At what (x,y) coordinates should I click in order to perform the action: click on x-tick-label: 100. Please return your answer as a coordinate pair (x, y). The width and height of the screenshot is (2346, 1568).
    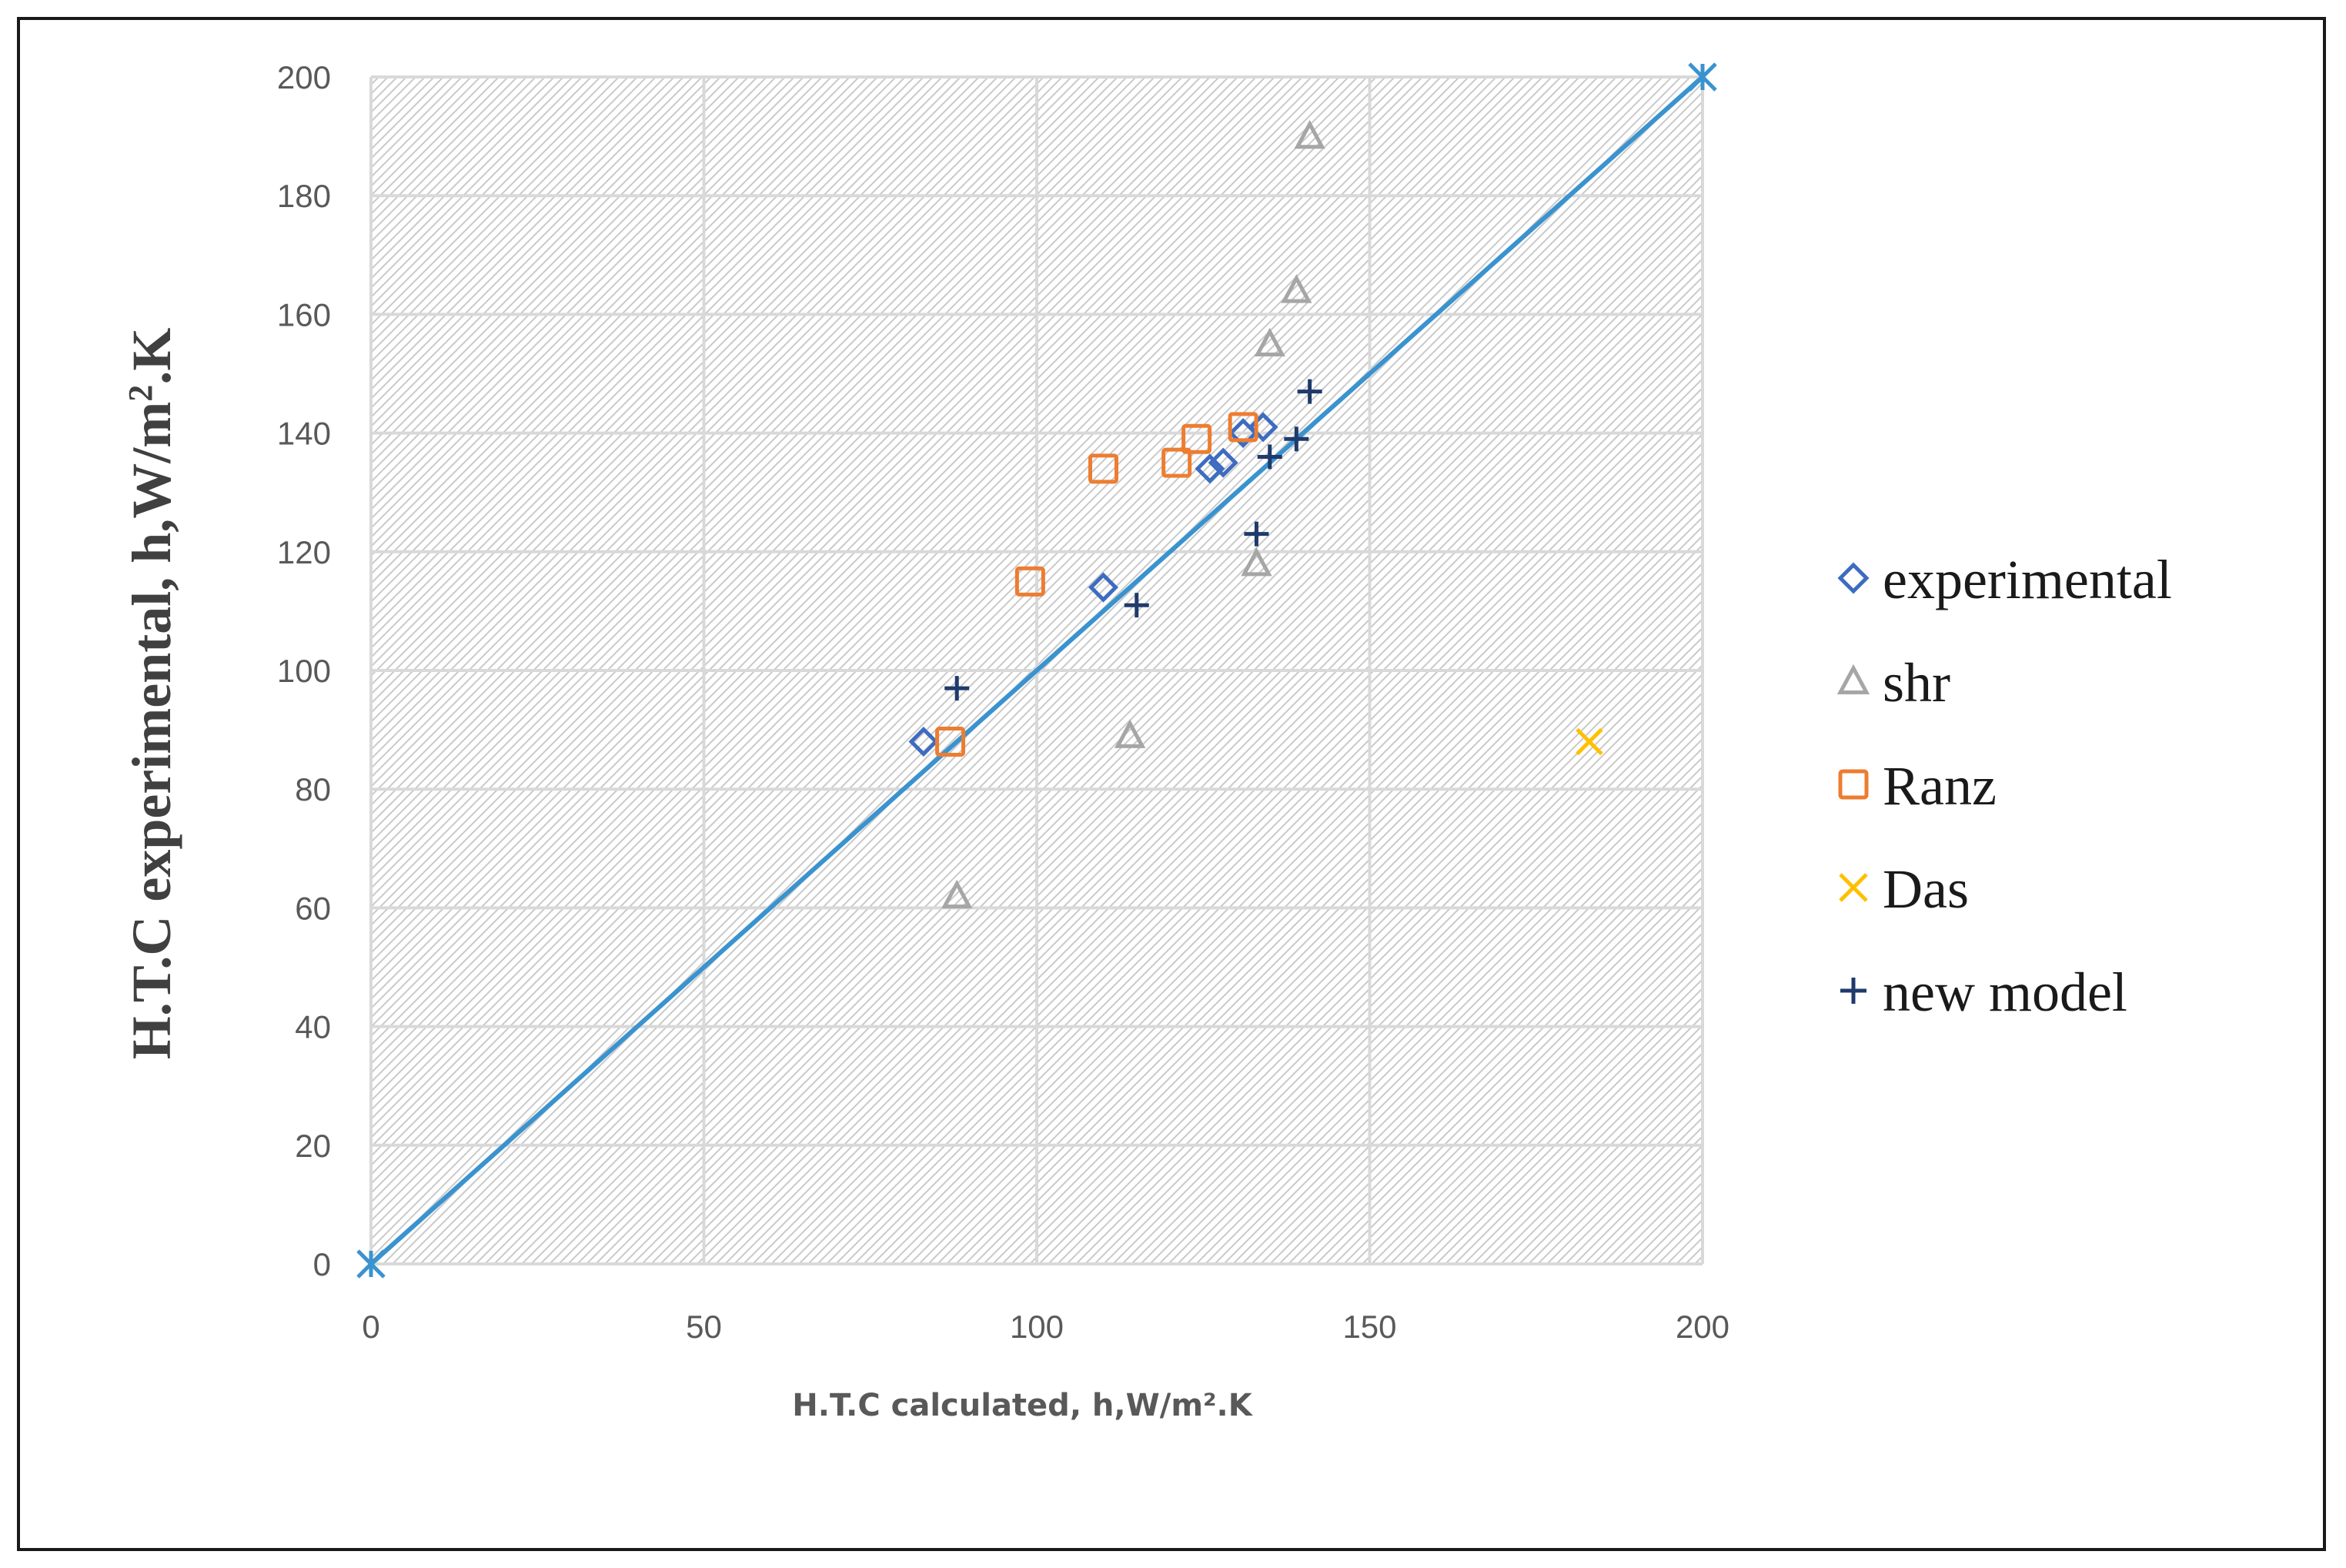
    Looking at the image, I should click on (1037, 1327).